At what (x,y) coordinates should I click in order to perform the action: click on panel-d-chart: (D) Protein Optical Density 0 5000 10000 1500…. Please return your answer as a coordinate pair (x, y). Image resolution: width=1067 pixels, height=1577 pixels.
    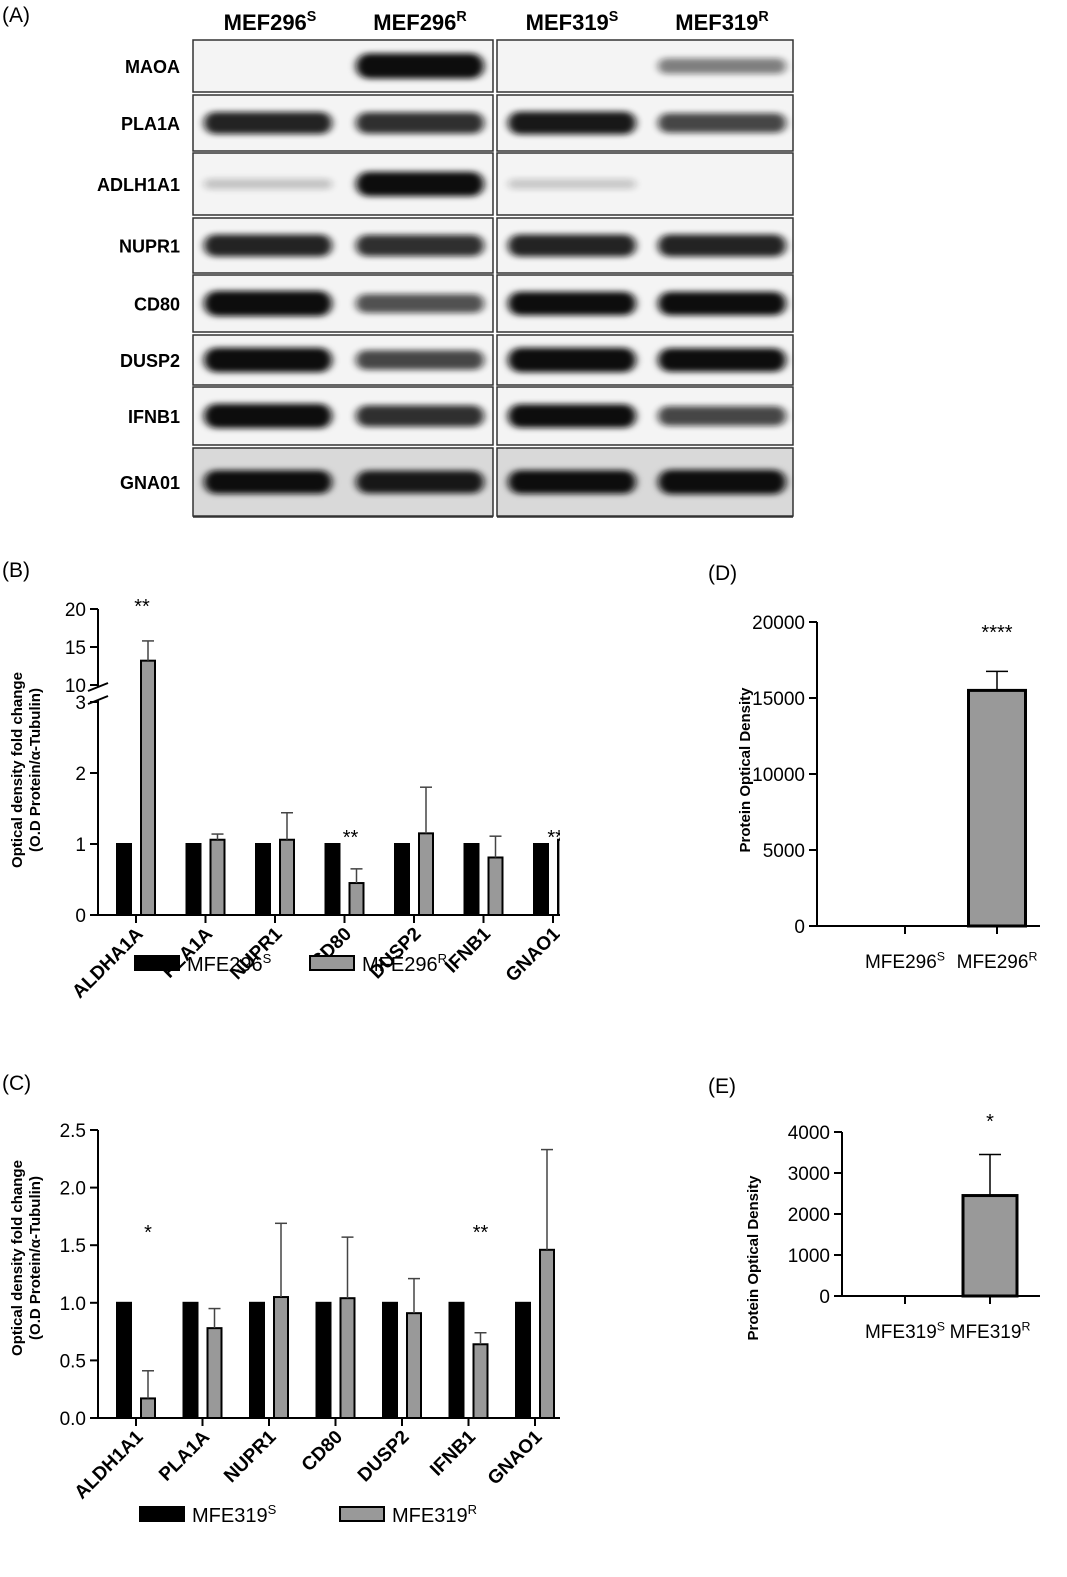
    Looking at the image, I should click on (883, 785).